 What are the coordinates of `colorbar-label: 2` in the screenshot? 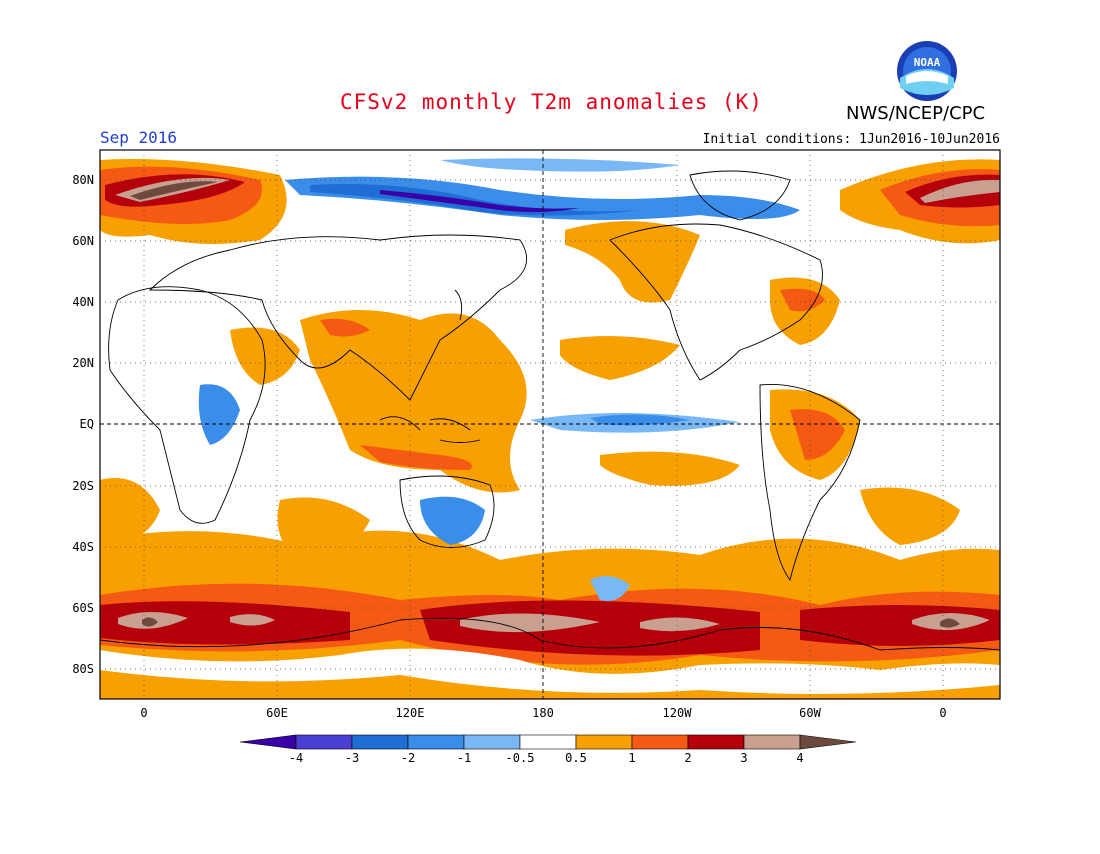 It's located at (687, 758).